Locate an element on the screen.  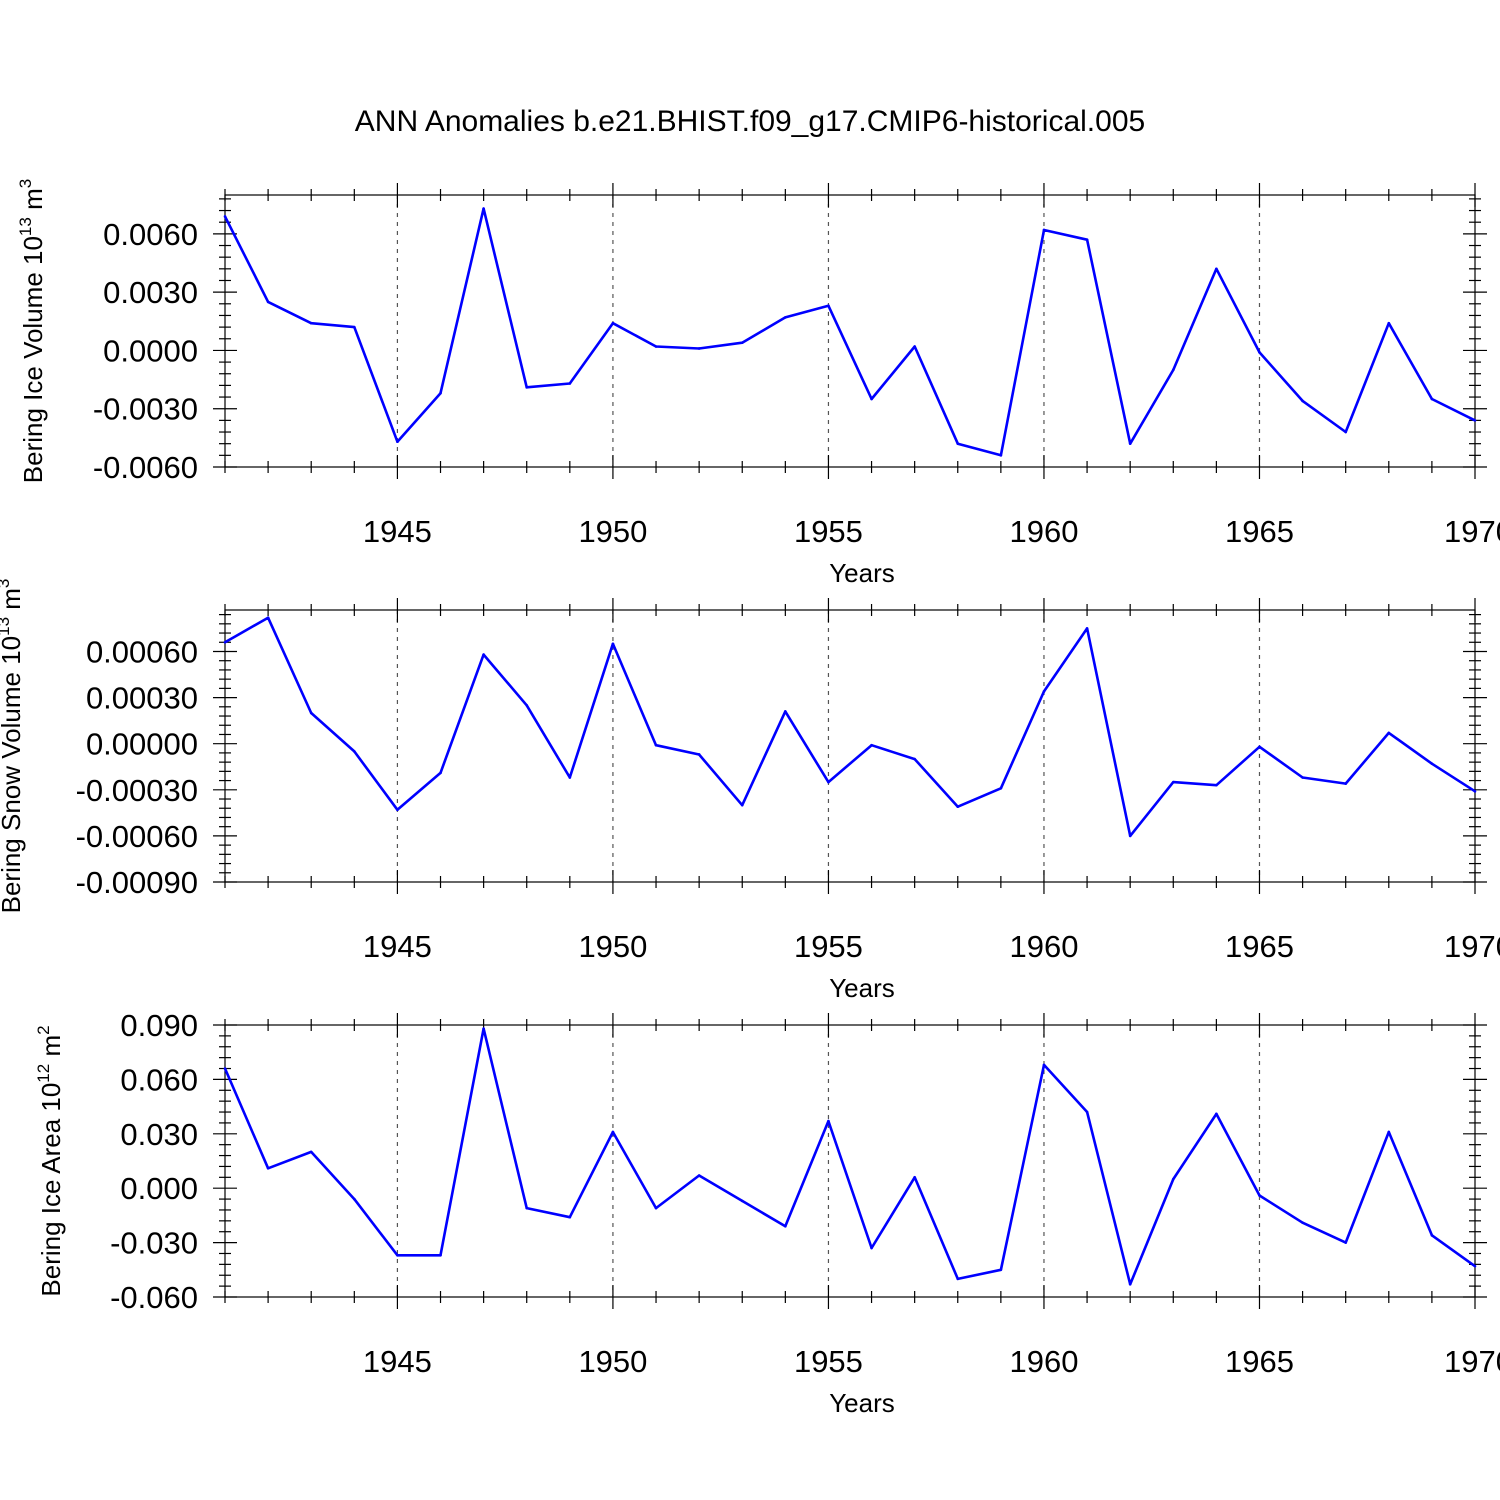
y-axis-label: Bering Ice Volume 1013 m3 is located at coordinates (32, 331).